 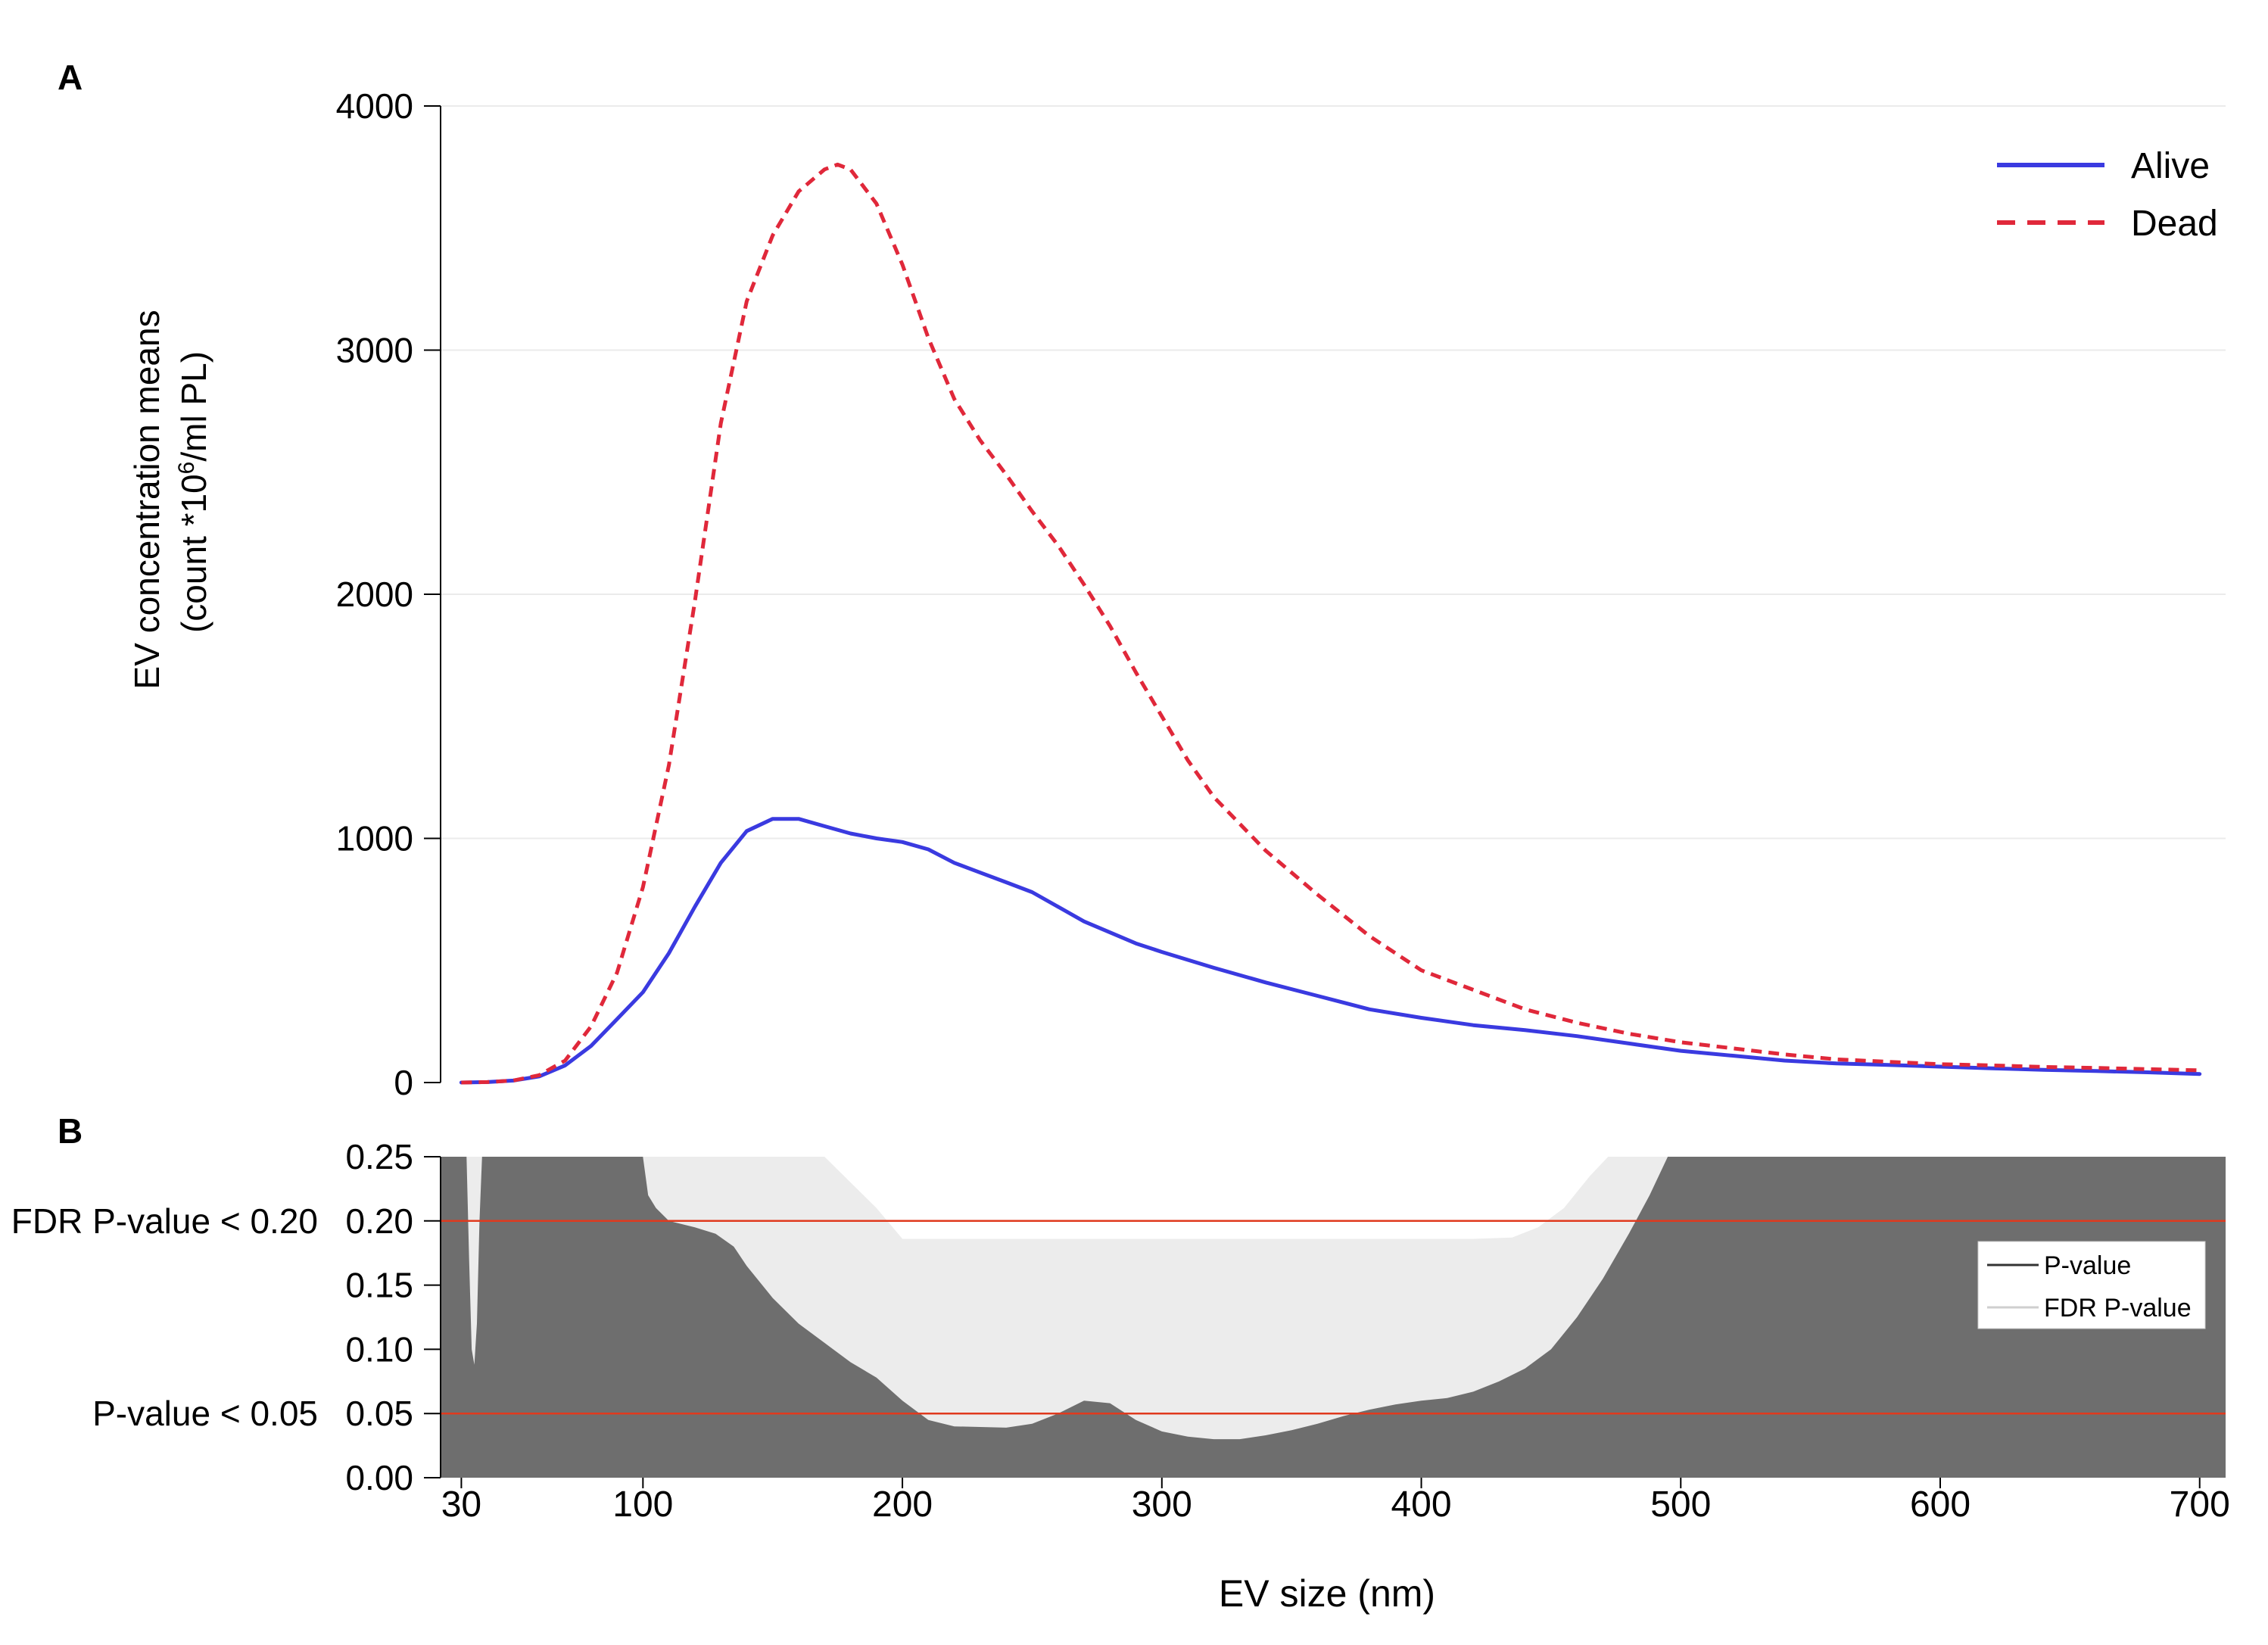 I want to click on panel-a-y-axis-label-line1: EV concentration means, so click(x=147, y=499).